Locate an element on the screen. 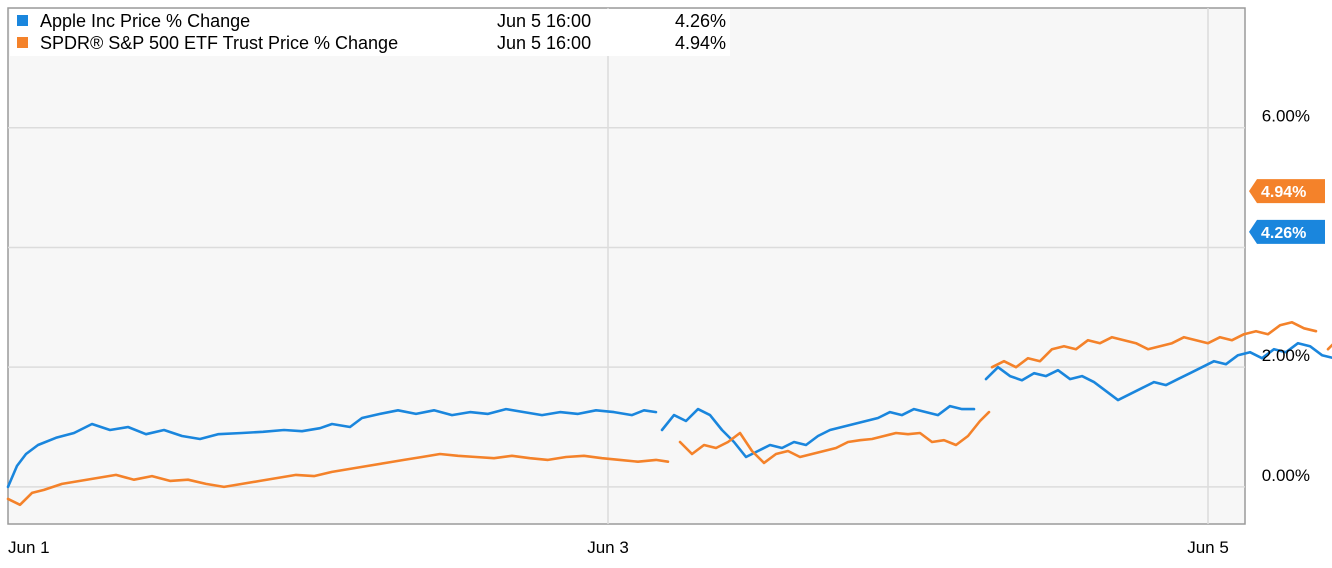 This screenshot has height=568, width=1332. x-axis-tick-labels: Jun 1 Jun 3 Jun 5 is located at coordinates (618, 547).